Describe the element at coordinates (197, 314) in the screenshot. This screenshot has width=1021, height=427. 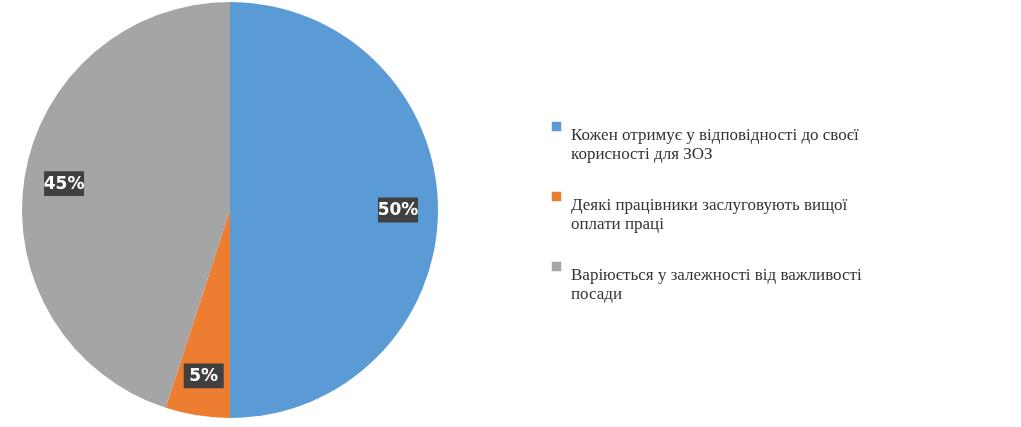
I see `pie-slice` at that location.